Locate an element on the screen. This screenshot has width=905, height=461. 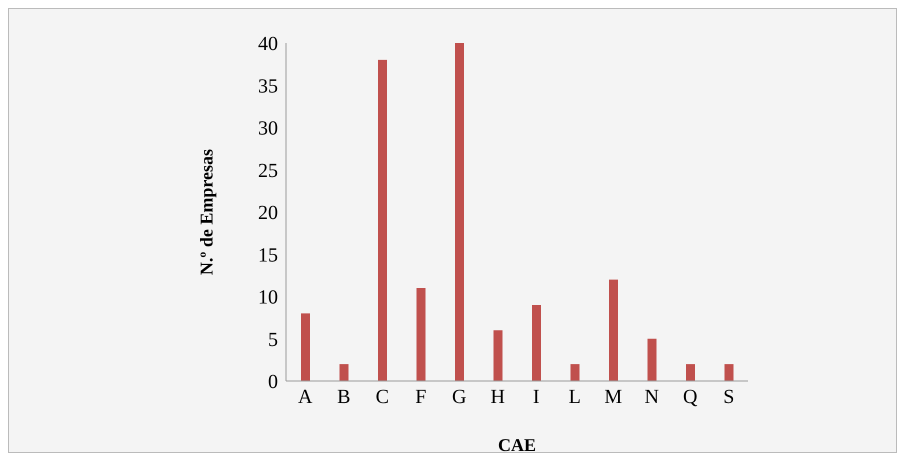
x-tick-label: A is located at coordinates (306, 397).